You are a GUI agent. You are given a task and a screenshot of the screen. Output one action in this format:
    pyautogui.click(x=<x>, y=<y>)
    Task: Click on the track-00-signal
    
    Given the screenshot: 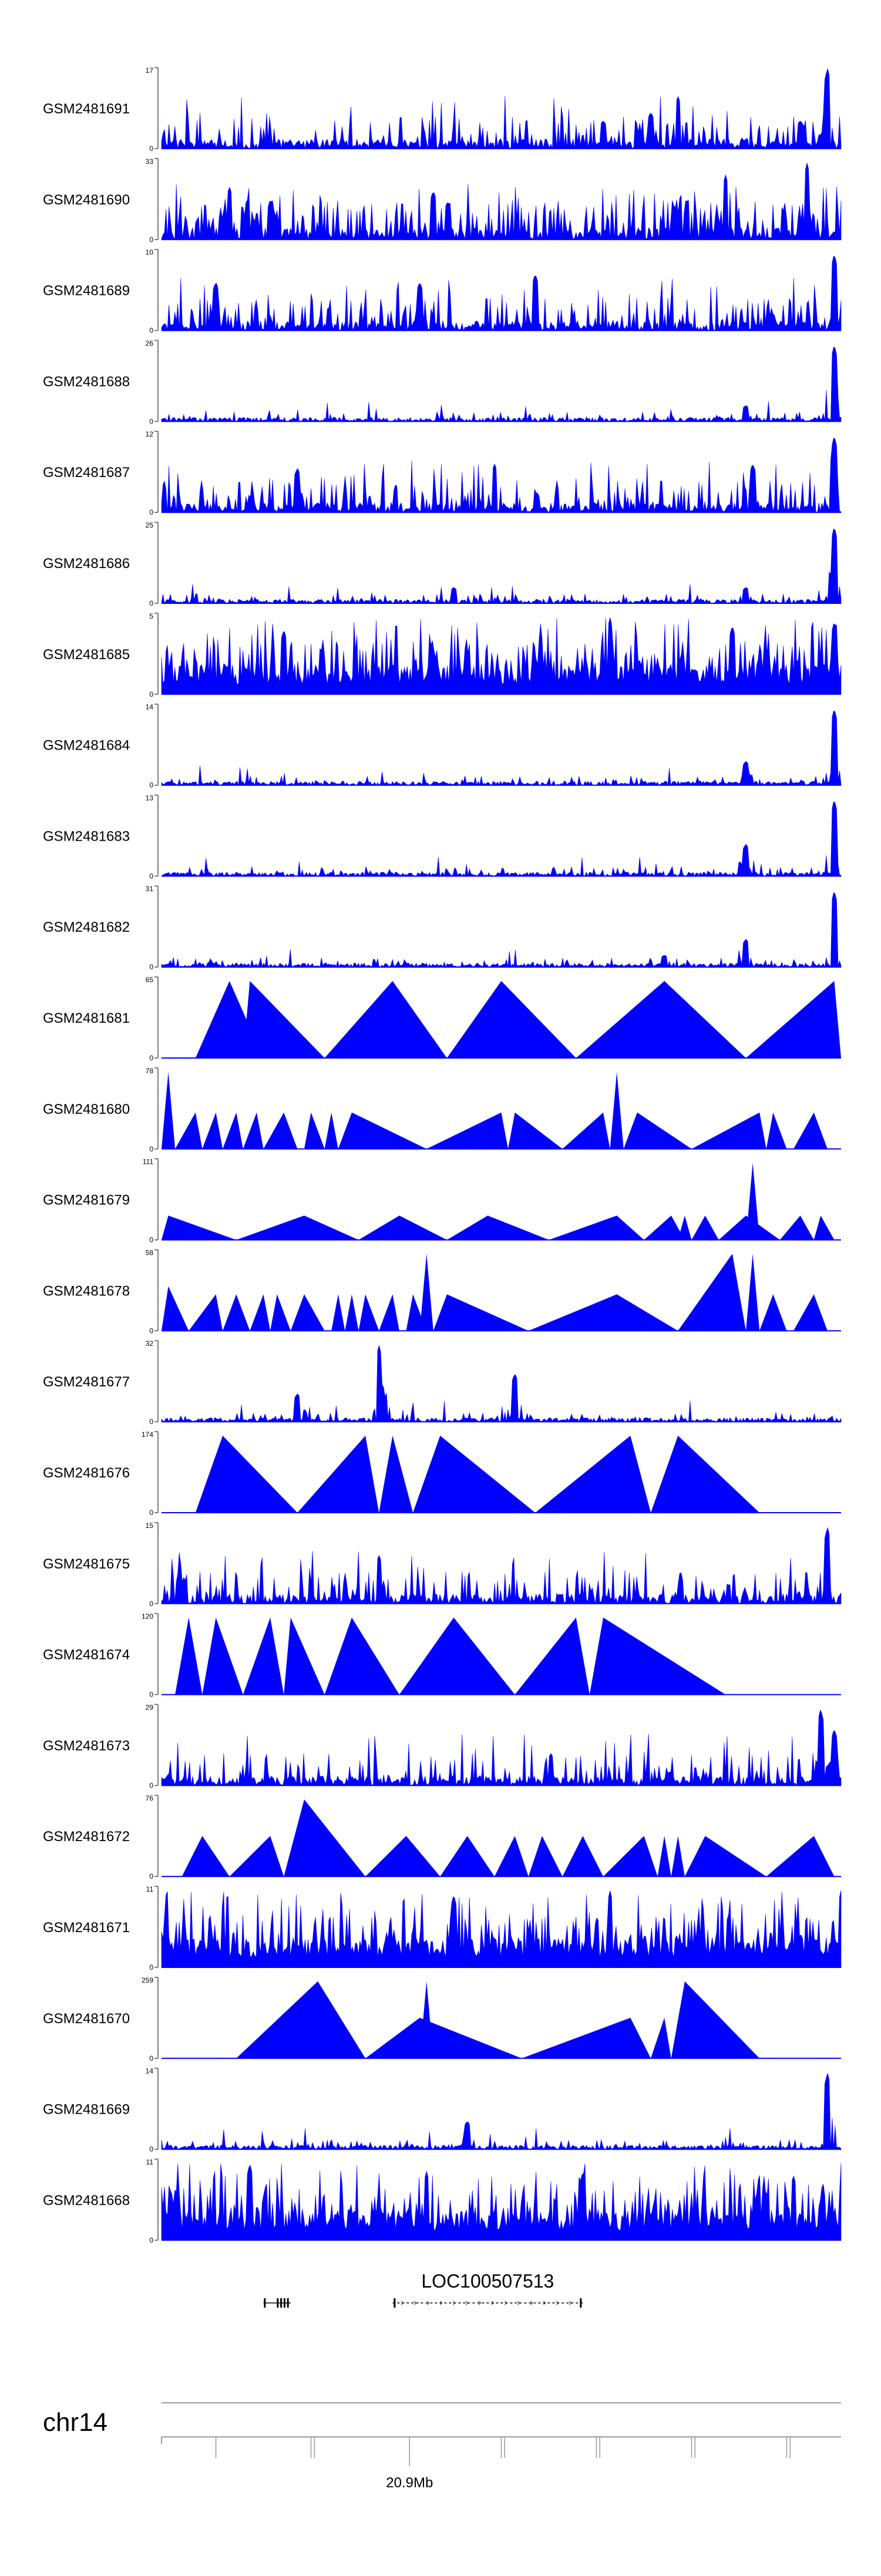 What is the action you would take?
    pyautogui.click(x=501, y=109)
    